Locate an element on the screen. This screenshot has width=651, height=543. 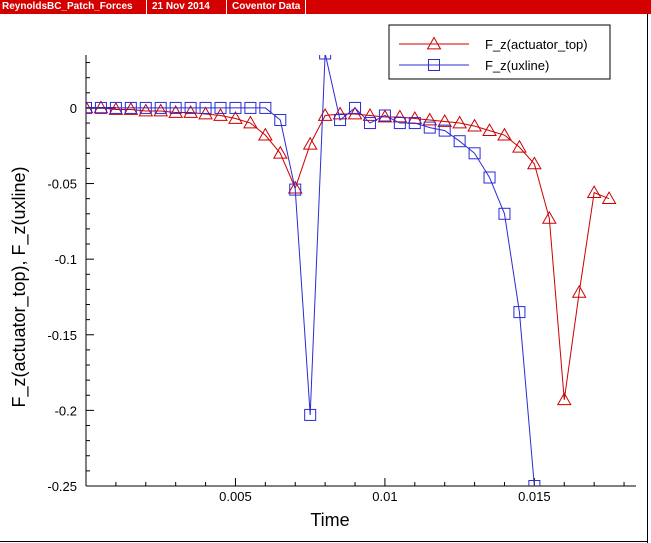
x-tick-label: 0.005 is located at coordinates (235, 496).